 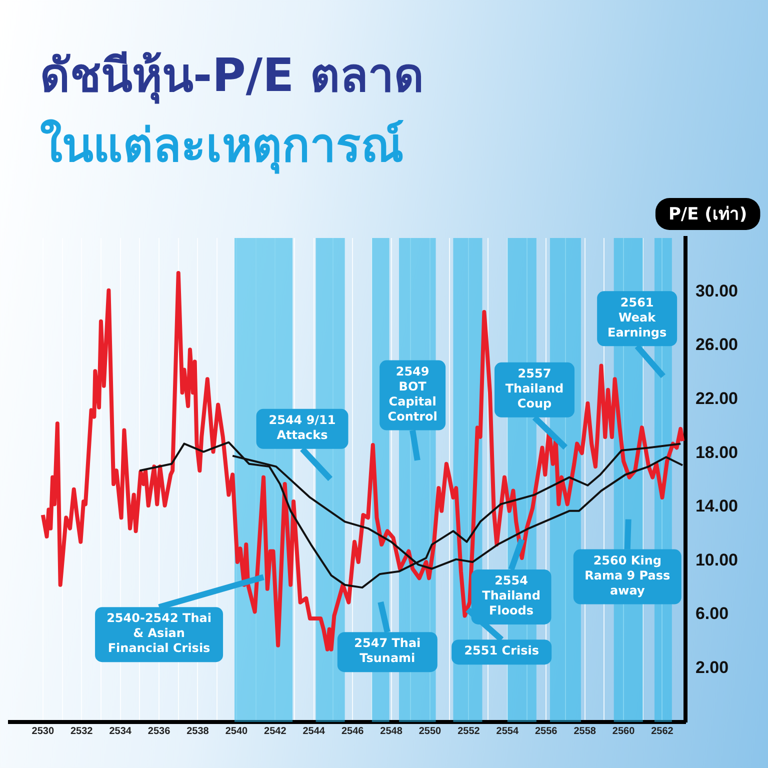 What do you see at coordinates (232, 76) in the screenshot?
I see `chart-title: ดัชนีหุ้น-P/E ตลาด` at bounding box center [232, 76].